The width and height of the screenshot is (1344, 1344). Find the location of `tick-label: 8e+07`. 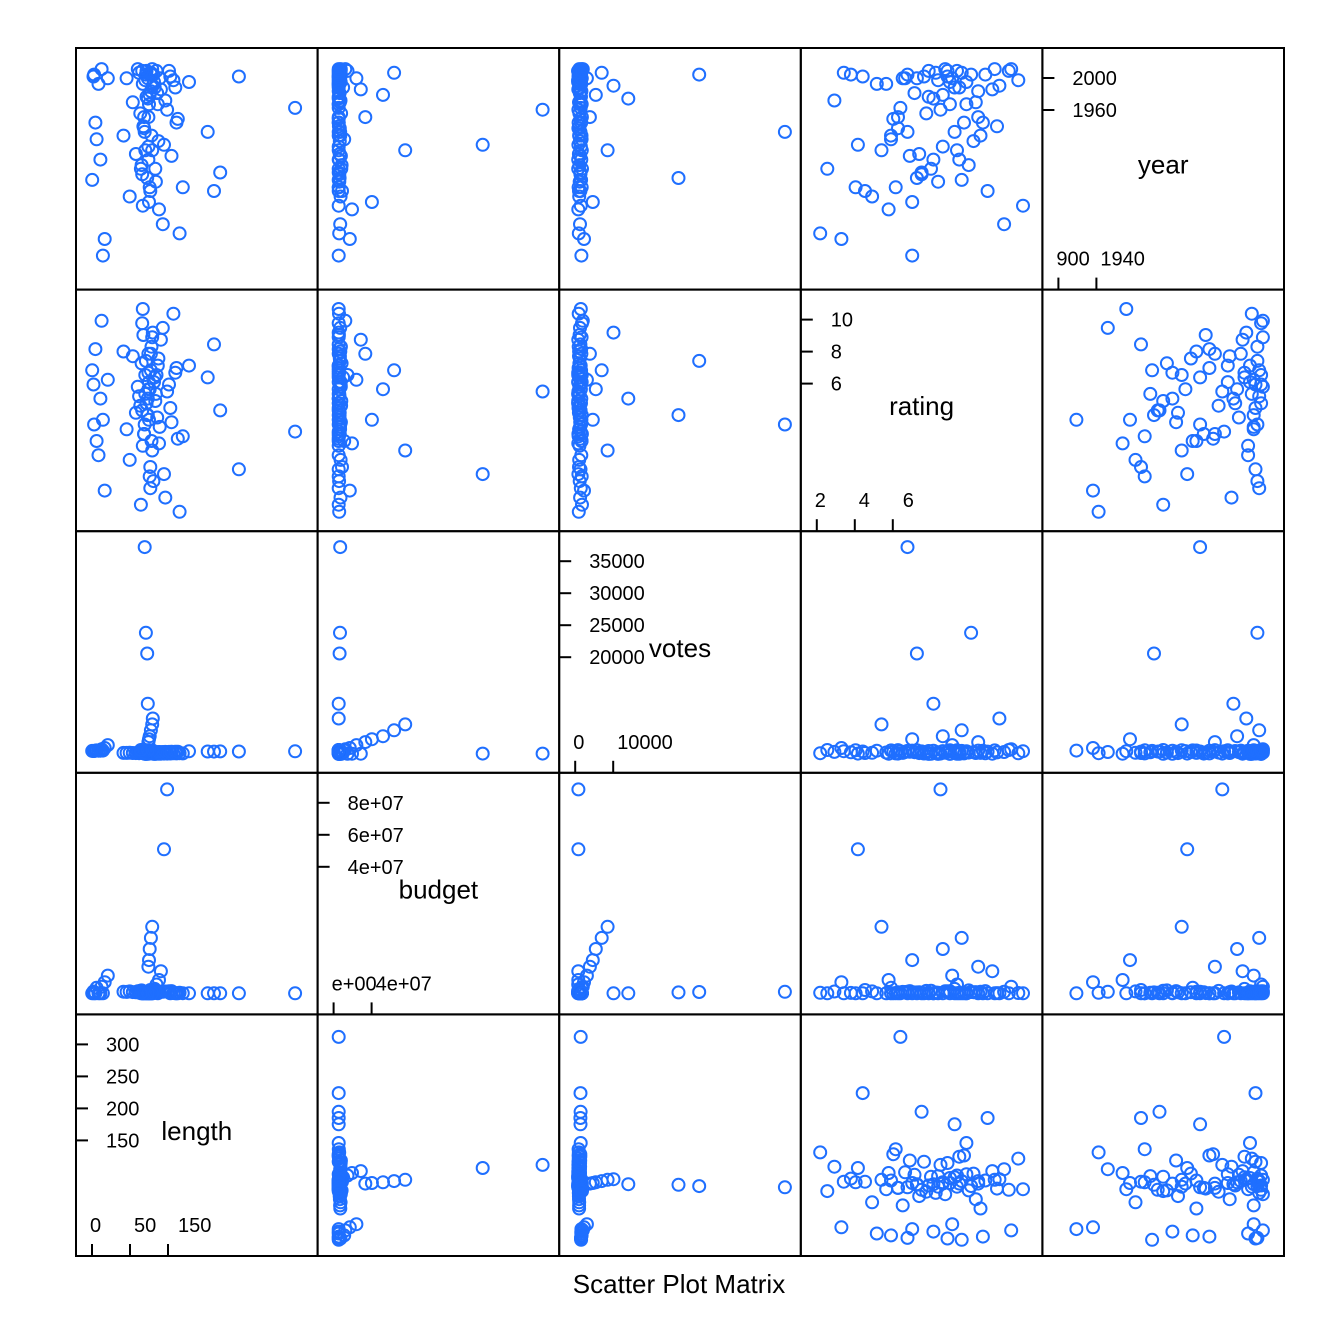

tick-label: 8e+07 is located at coordinates (376, 804).